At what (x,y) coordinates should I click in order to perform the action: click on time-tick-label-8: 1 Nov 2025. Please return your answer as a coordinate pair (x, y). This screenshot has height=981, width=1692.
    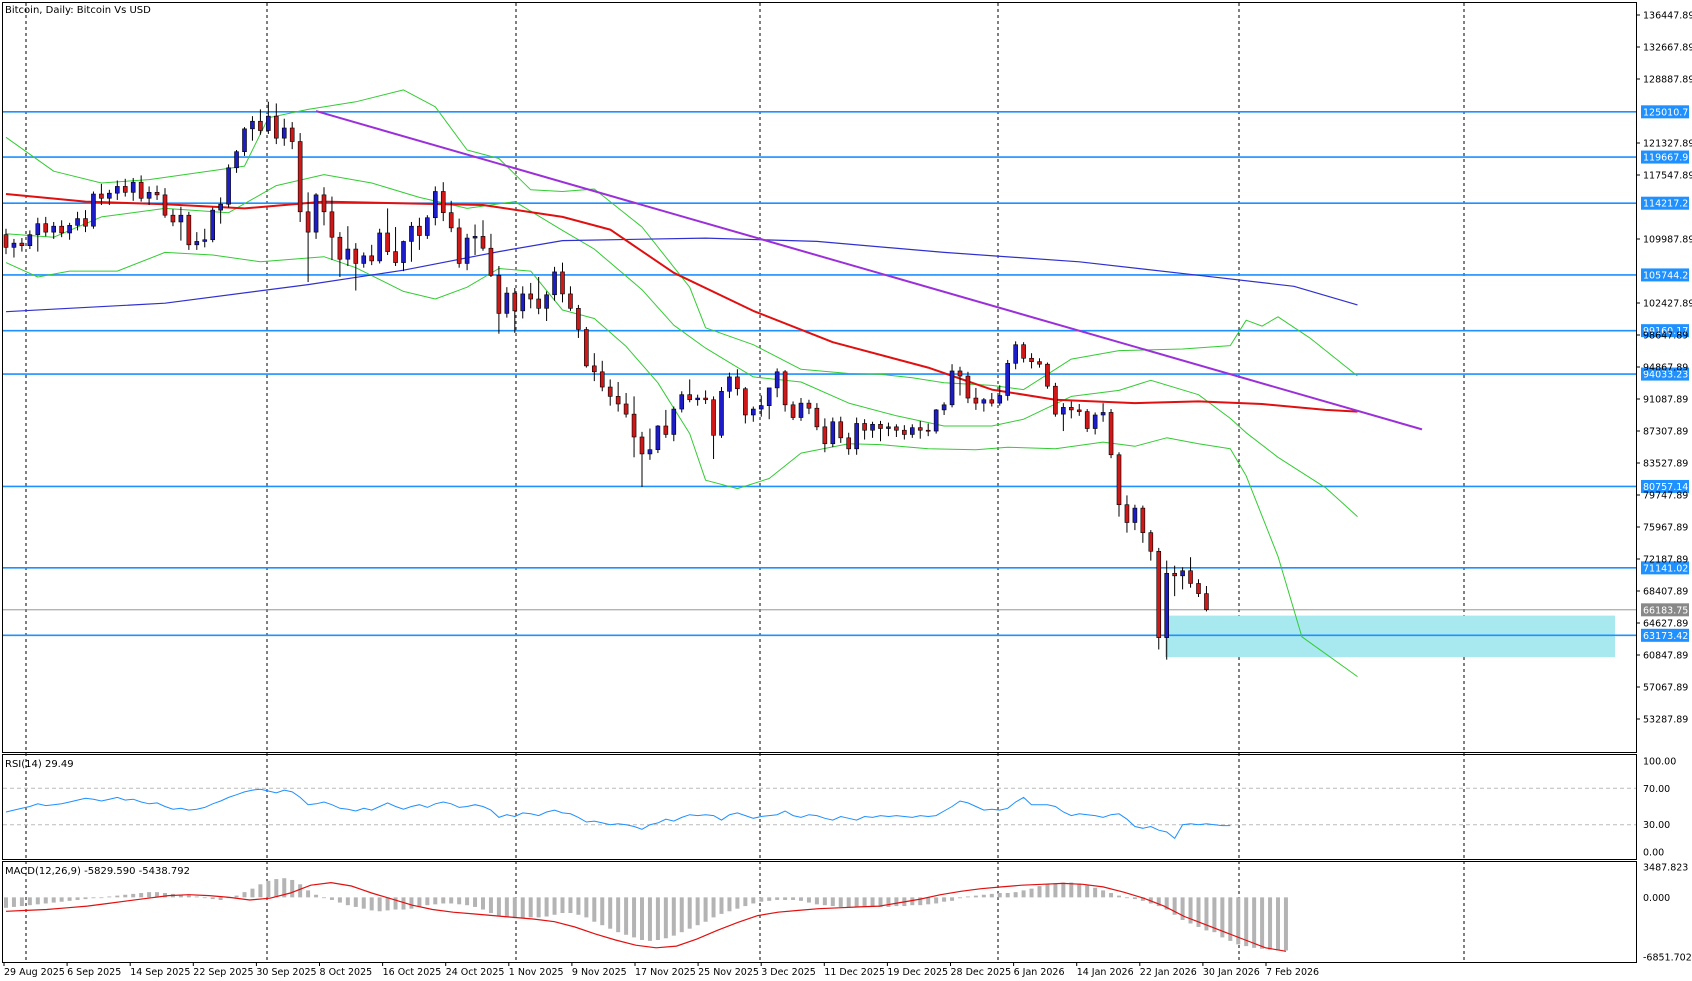
    Looking at the image, I should click on (536, 972).